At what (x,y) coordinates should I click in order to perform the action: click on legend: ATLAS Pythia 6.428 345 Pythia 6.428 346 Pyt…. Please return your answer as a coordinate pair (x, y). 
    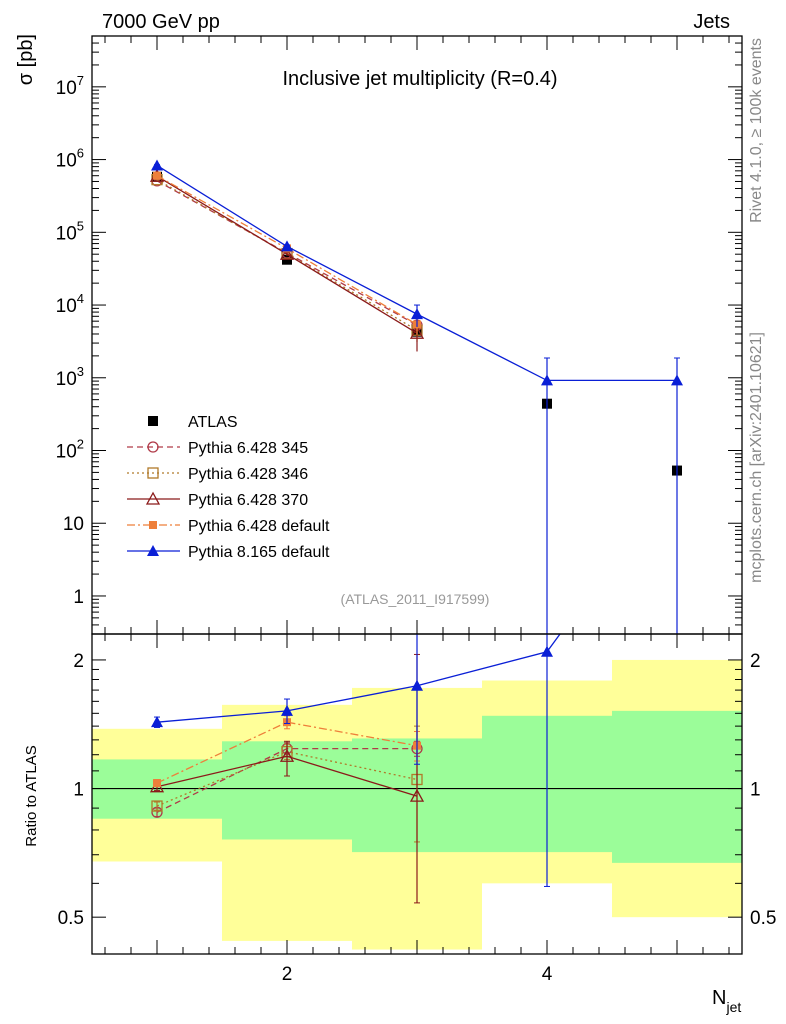
    Looking at the image, I should click on (228, 487).